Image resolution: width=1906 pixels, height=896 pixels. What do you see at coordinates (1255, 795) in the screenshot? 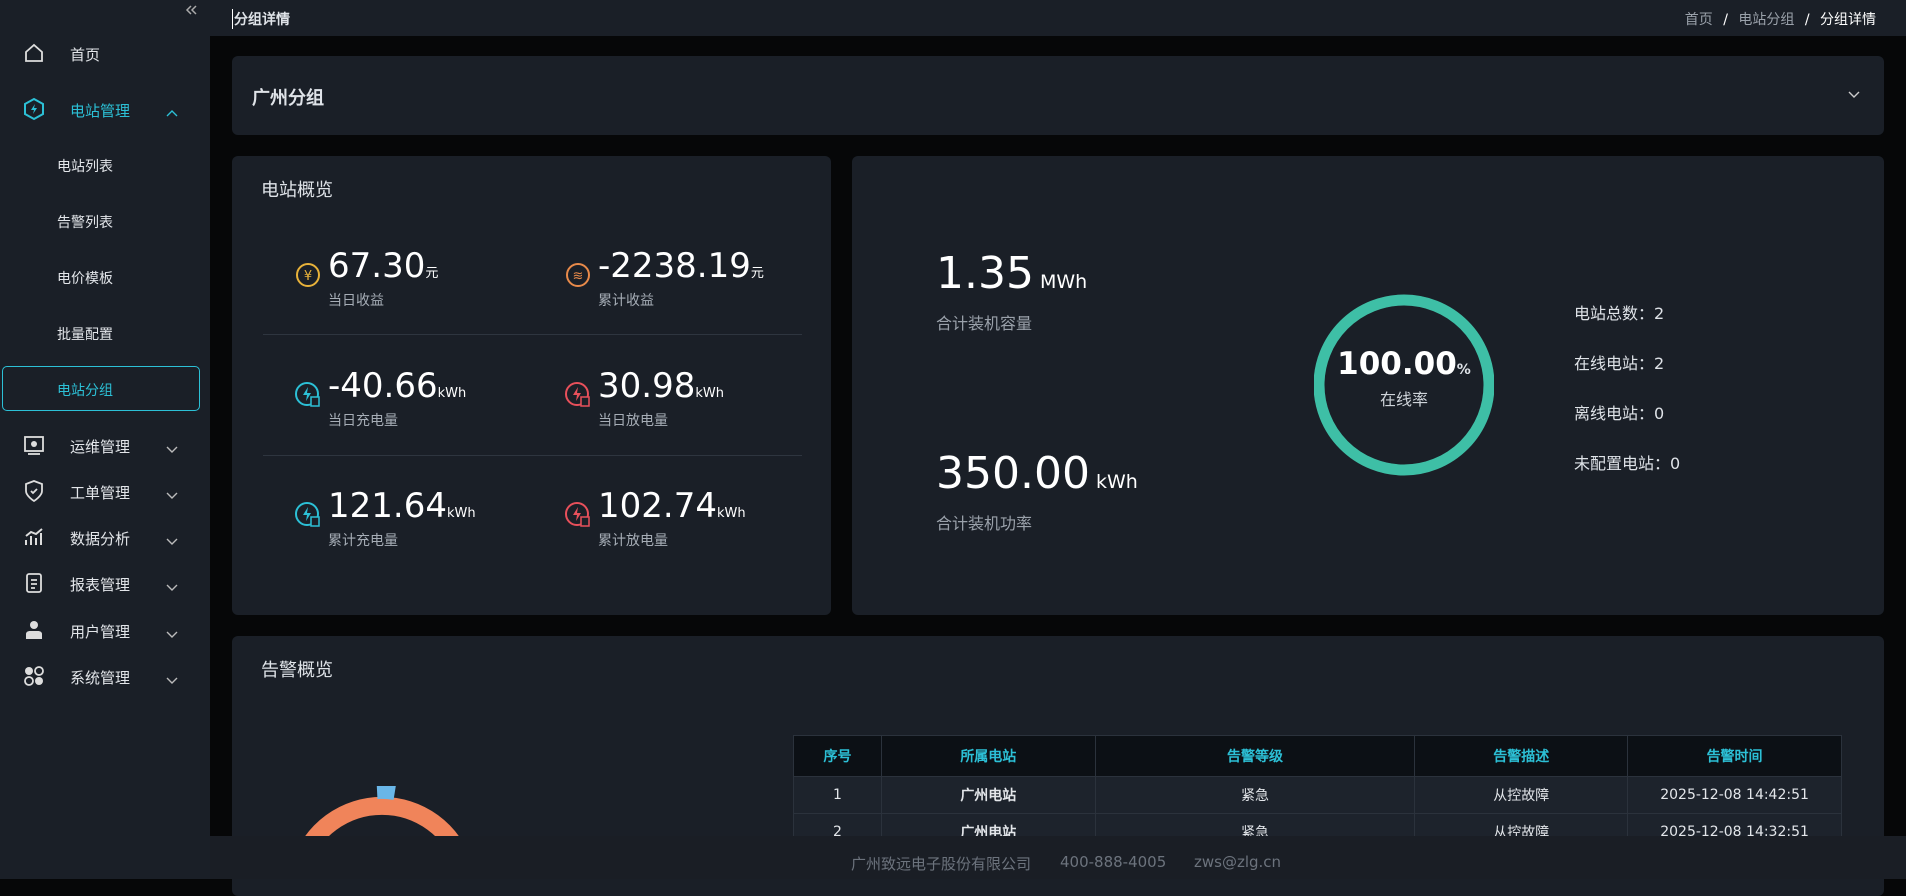
I see `table-cell: 紧急` at bounding box center [1255, 795].